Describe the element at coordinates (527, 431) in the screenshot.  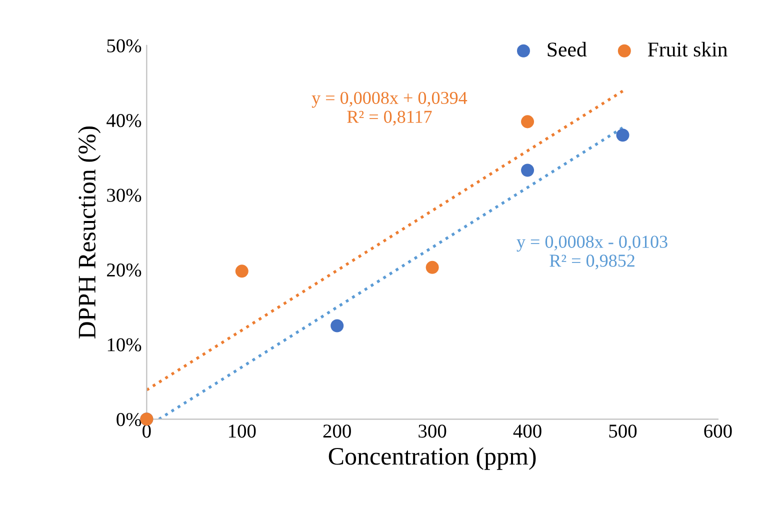
I see `x-tick-label: 400` at that location.